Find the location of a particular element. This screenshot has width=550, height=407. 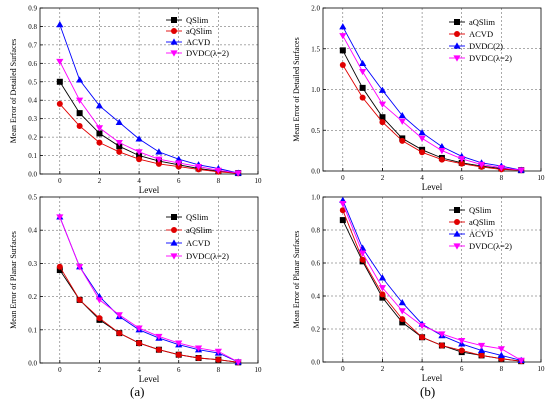

legend-label: aQSlim is located at coordinates (199, 230).